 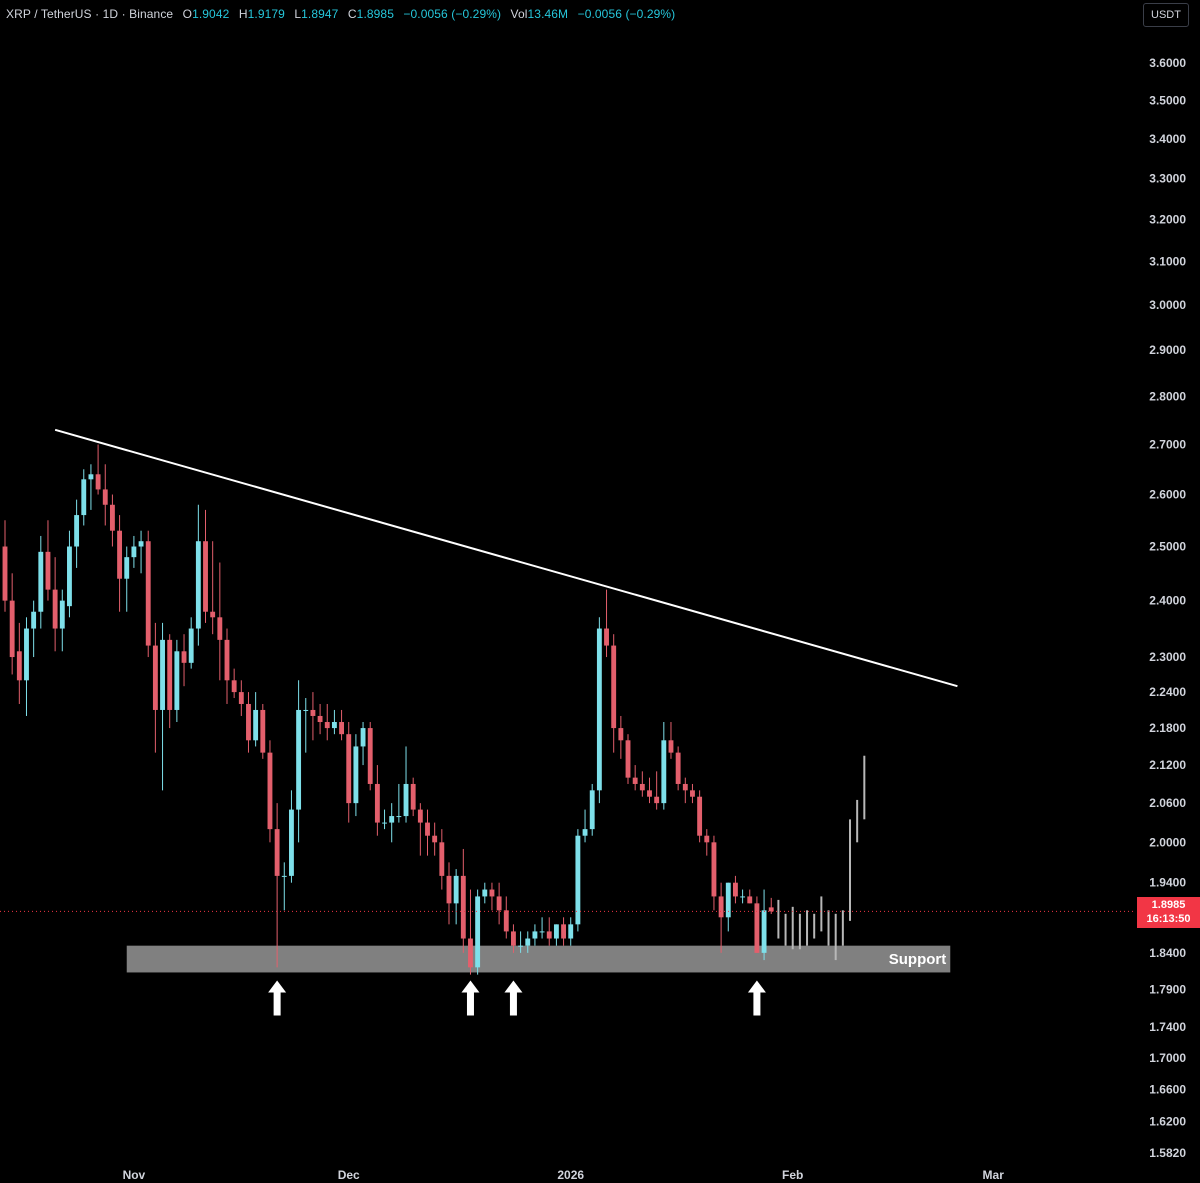 I want to click on time-axis-label: Feb, so click(x=792, y=1175).